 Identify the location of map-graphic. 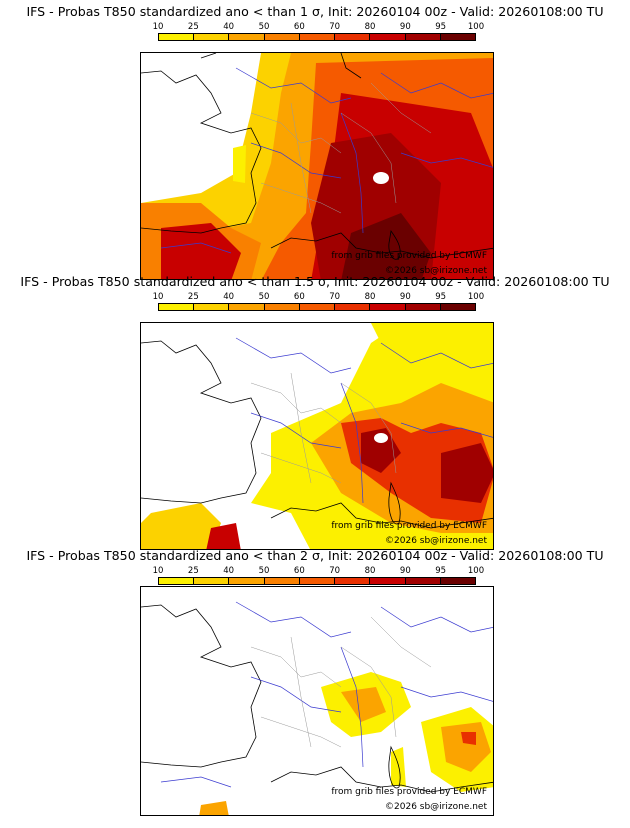
(317, 708).